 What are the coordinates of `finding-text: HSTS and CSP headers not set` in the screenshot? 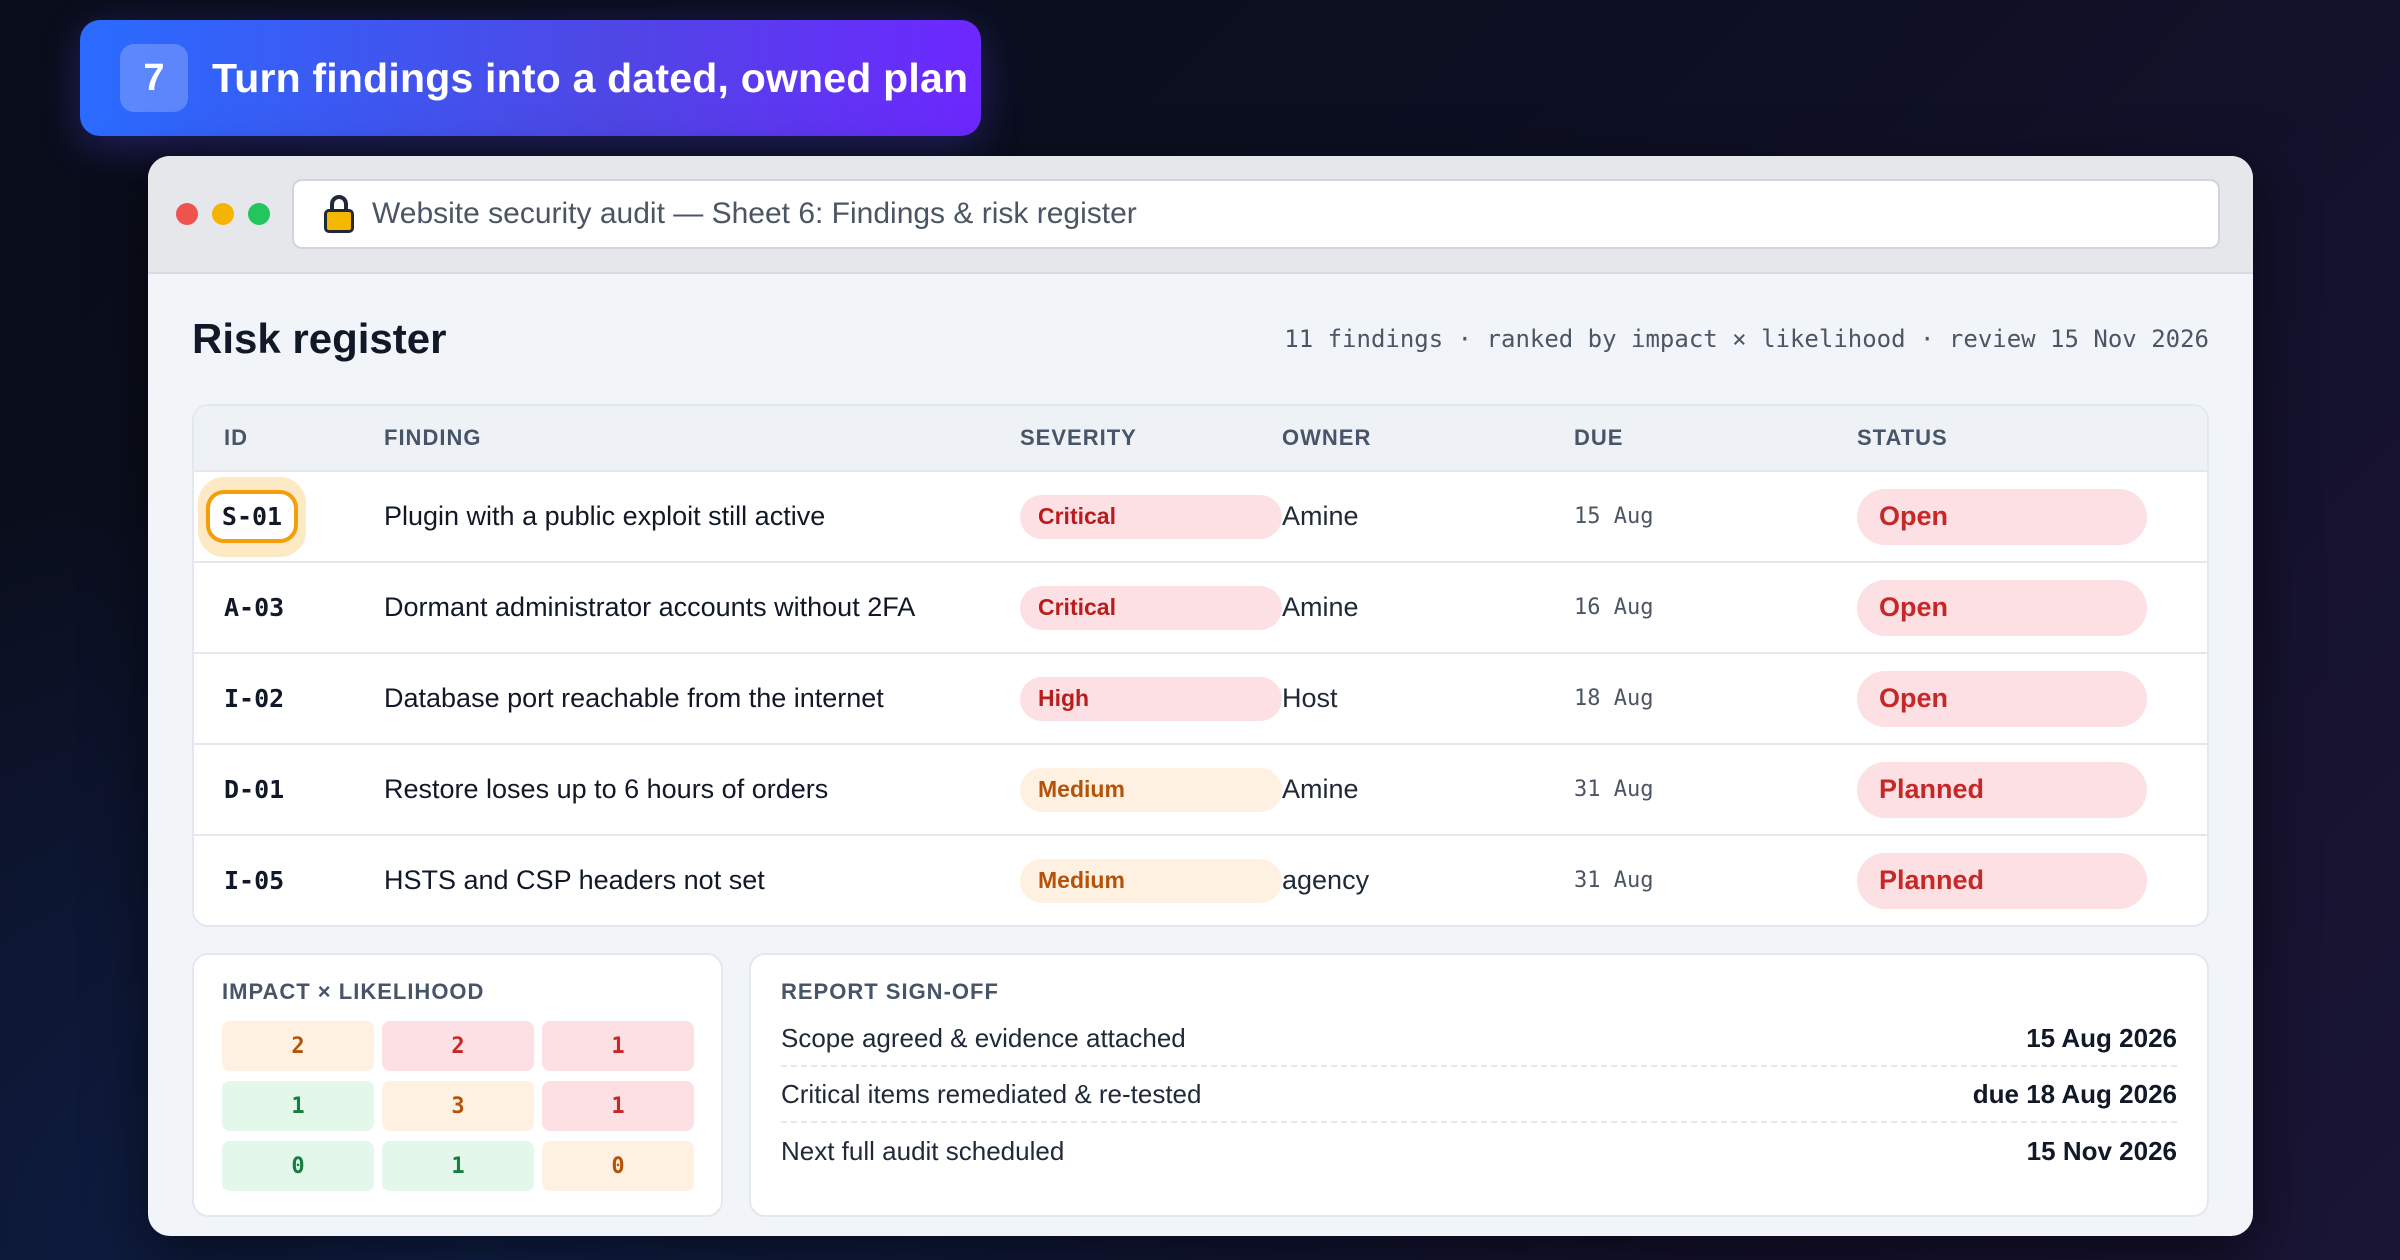 It's located at (574, 880).